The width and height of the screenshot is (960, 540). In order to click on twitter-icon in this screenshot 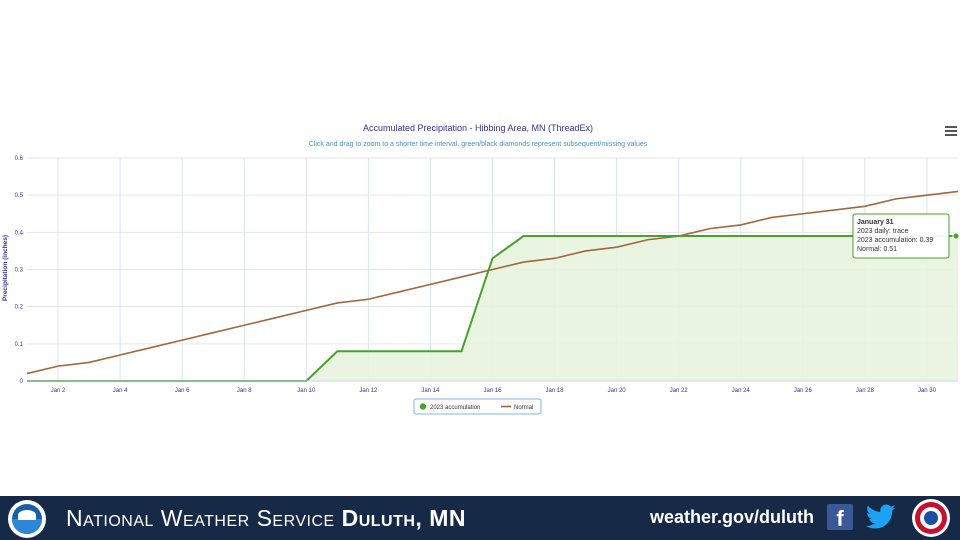, I will do `click(881, 517)`.